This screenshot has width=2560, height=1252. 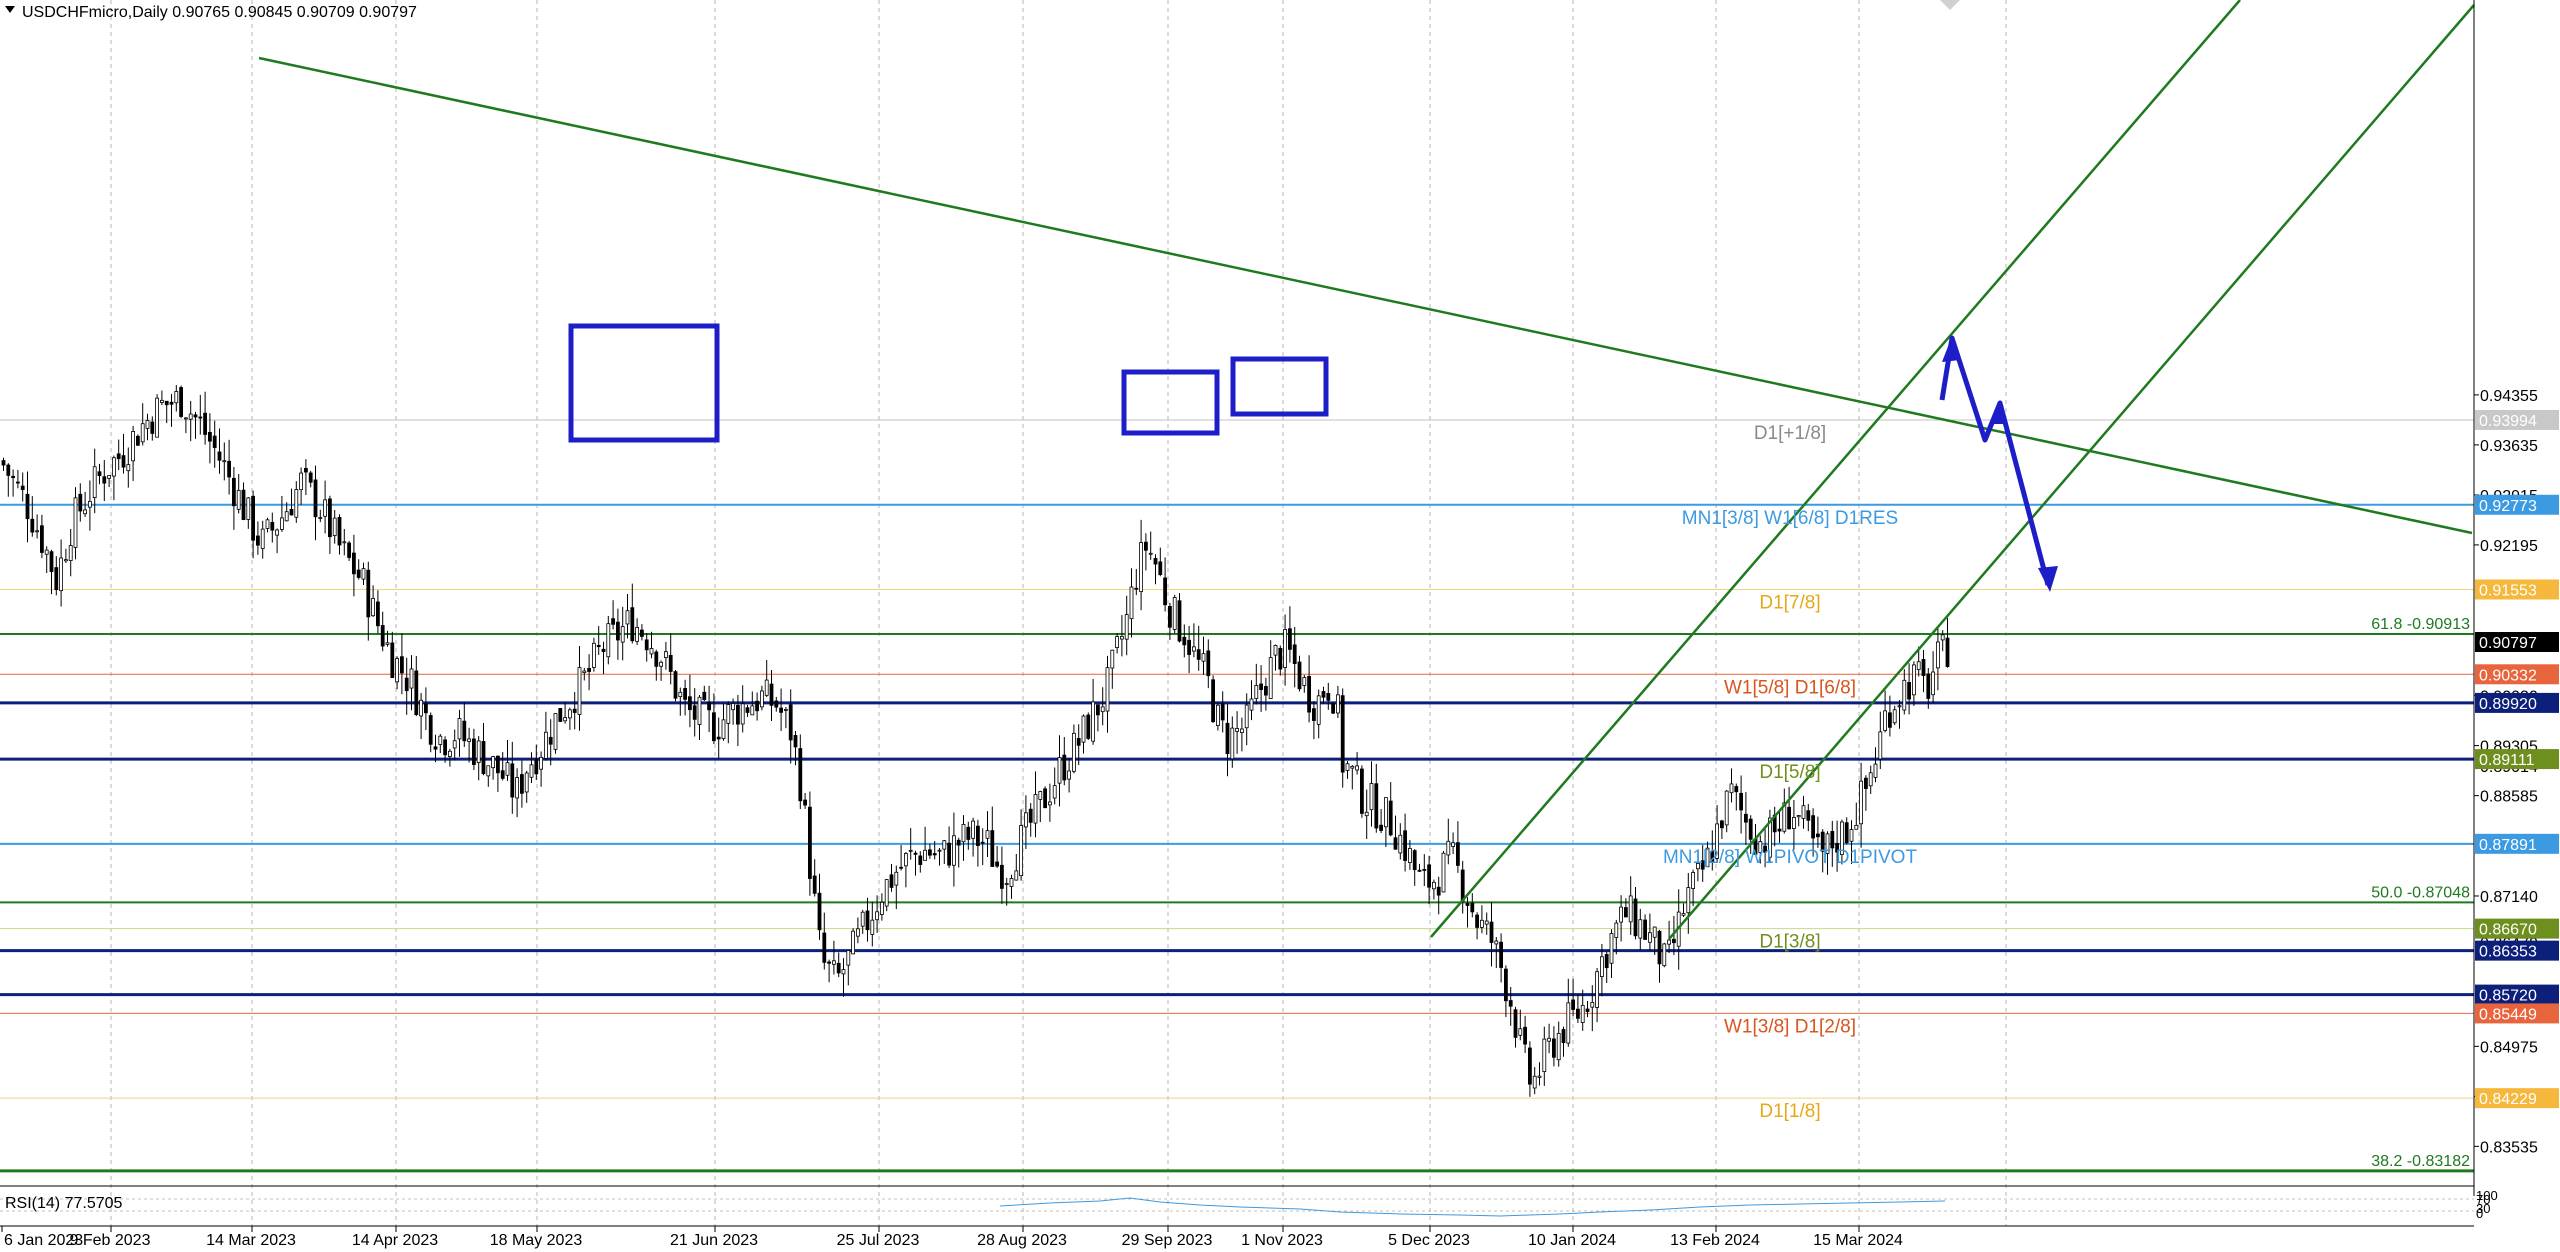 I want to click on highlight-box-sep, so click(x=1170, y=402).